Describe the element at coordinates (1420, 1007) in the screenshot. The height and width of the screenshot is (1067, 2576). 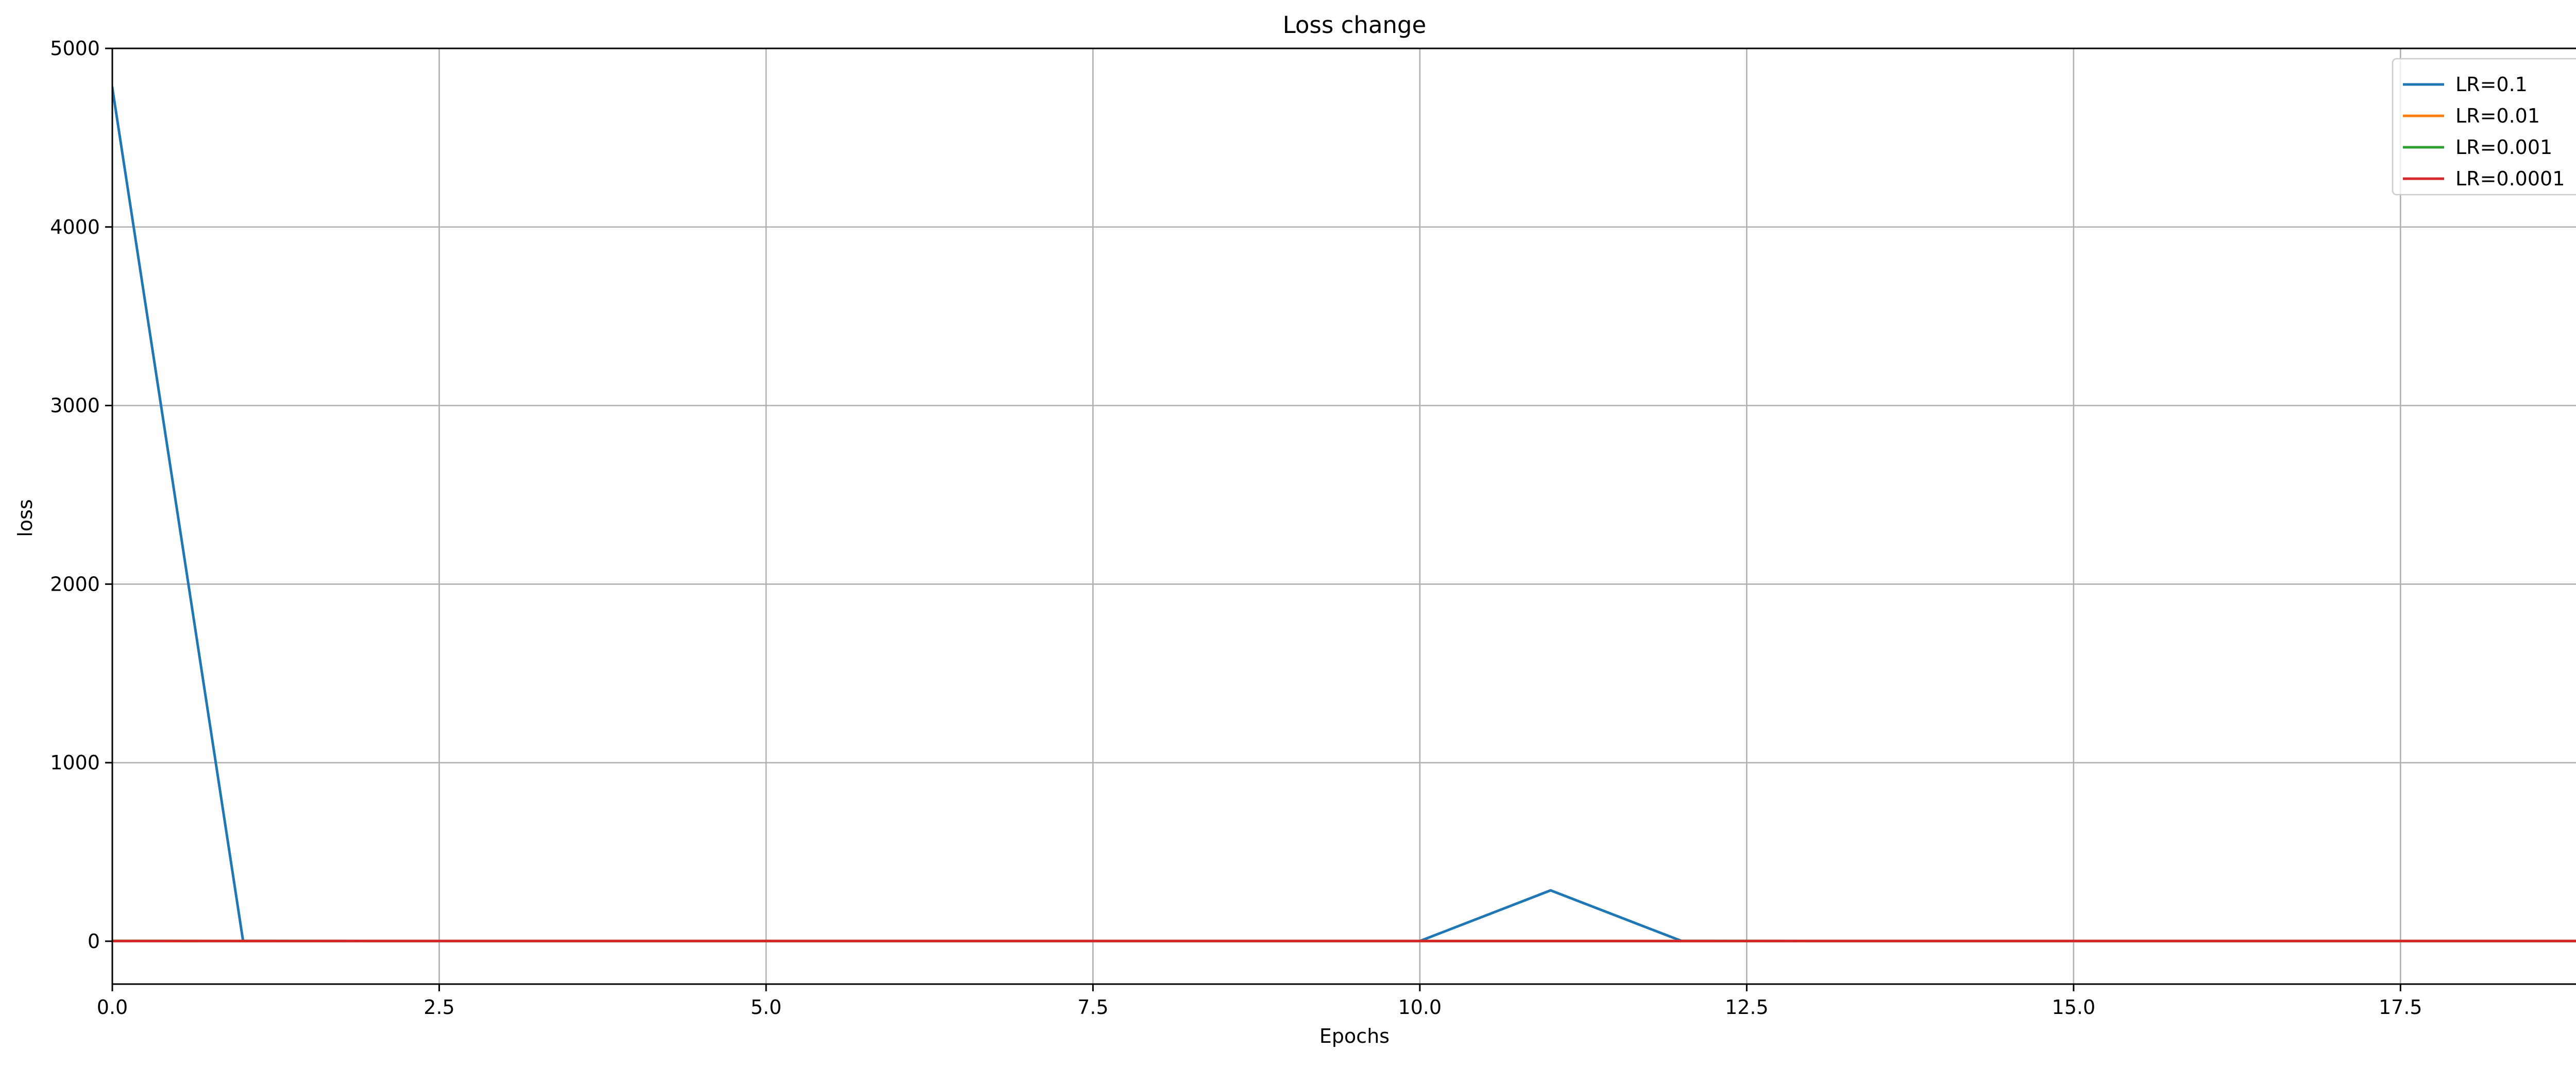
I see `x-tick-label: 10.0` at that location.